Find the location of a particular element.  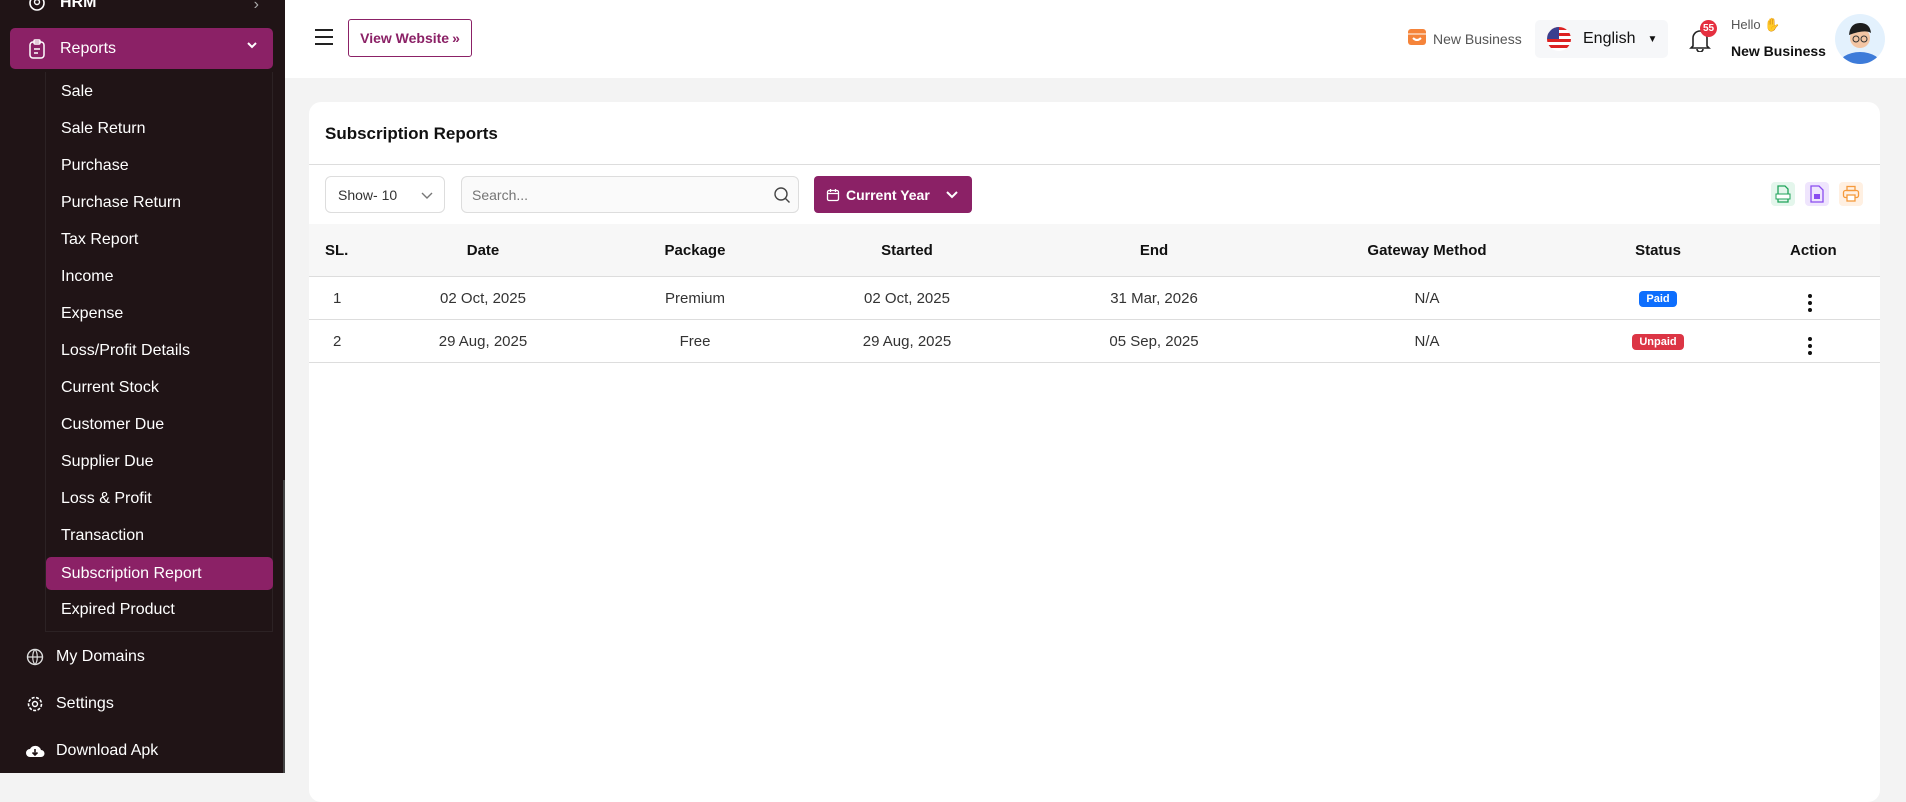

sidebar-item-reports: Reports is located at coordinates (141, 48).